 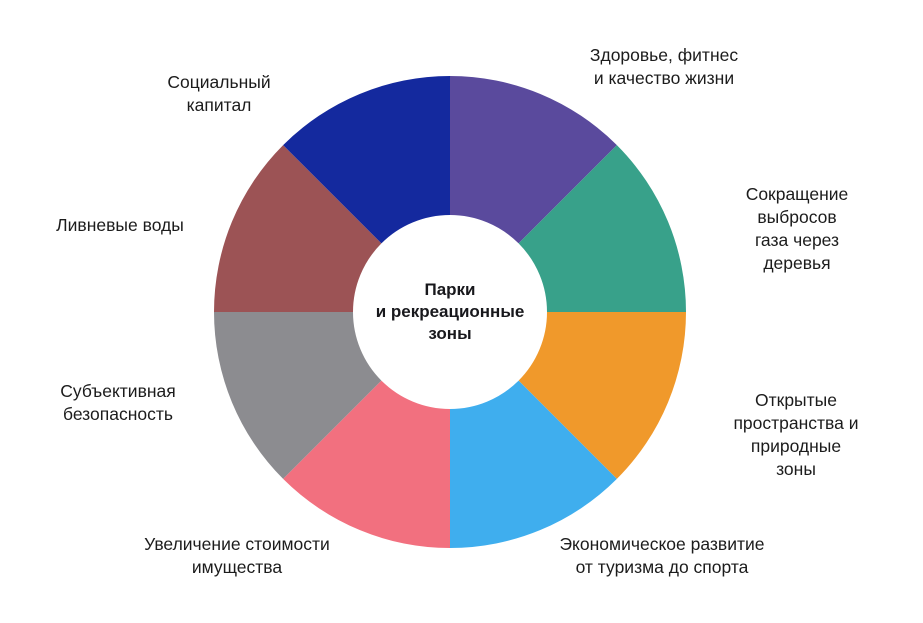 What do you see at coordinates (237, 556) in the screenshot?
I see `slice-label-property-value: Увеличение стоимости имущества` at bounding box center [237, 556].